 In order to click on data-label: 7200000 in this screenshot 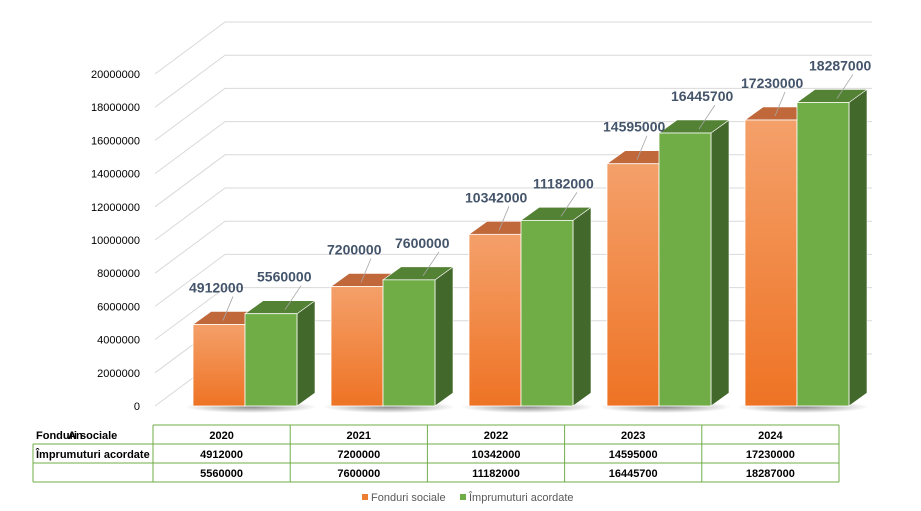, I will do `click(354, 249)`.